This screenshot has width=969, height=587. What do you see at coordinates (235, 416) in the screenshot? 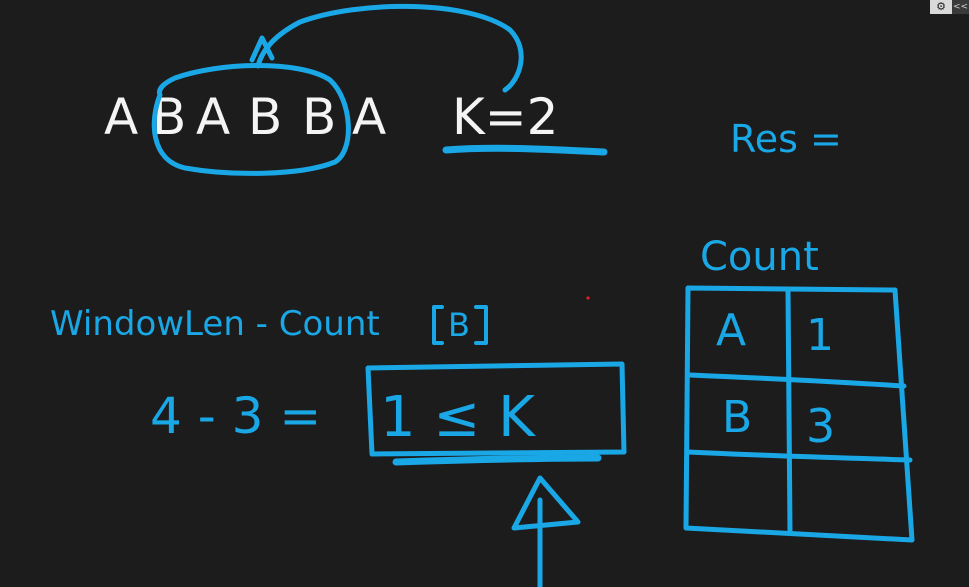
I see `calc-prefix: 4 - 3 =` at bounding box center [235, 416].